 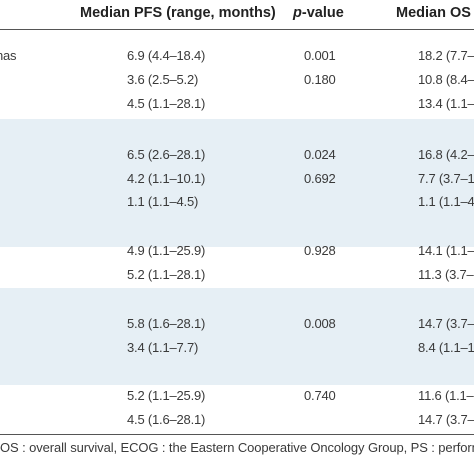 I want to click on cell-pfs: 4.2 (1.1–10.1), so click(x=166, y=178).